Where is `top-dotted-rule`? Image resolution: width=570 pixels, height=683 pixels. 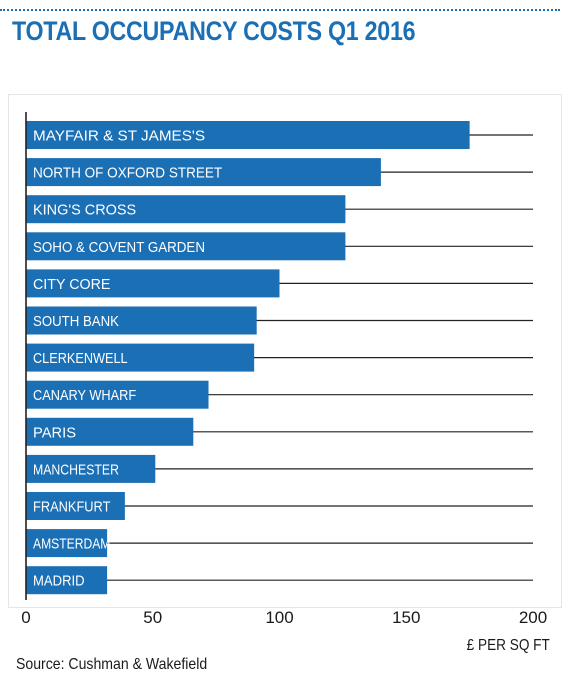
top-dotted-rule is located at coordinates (280, 10).